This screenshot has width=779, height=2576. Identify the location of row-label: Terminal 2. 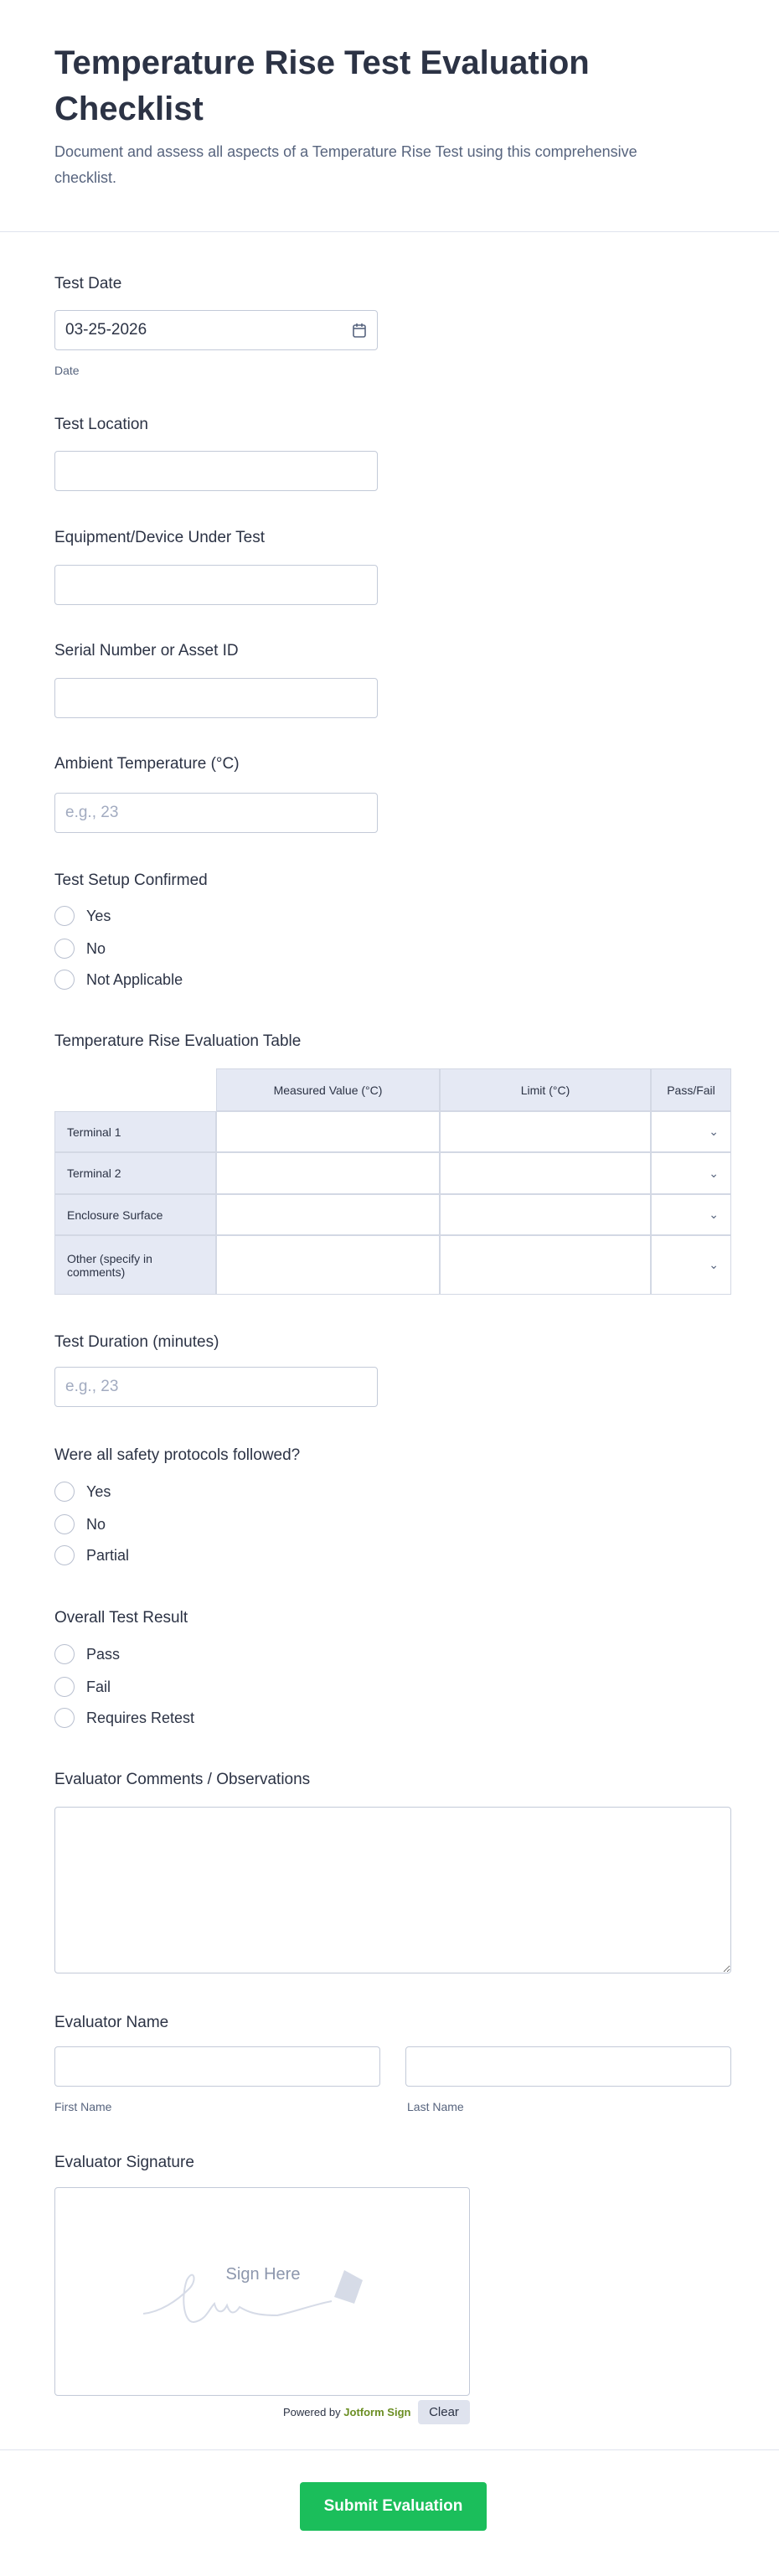
(135, 1173).